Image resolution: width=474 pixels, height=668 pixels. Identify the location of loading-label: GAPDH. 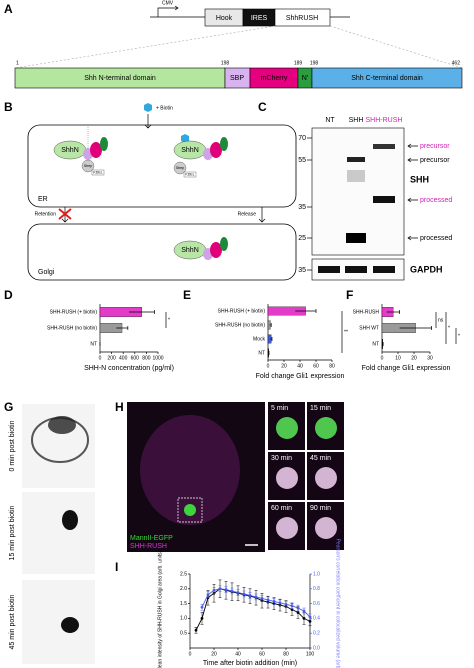
(426, 269).